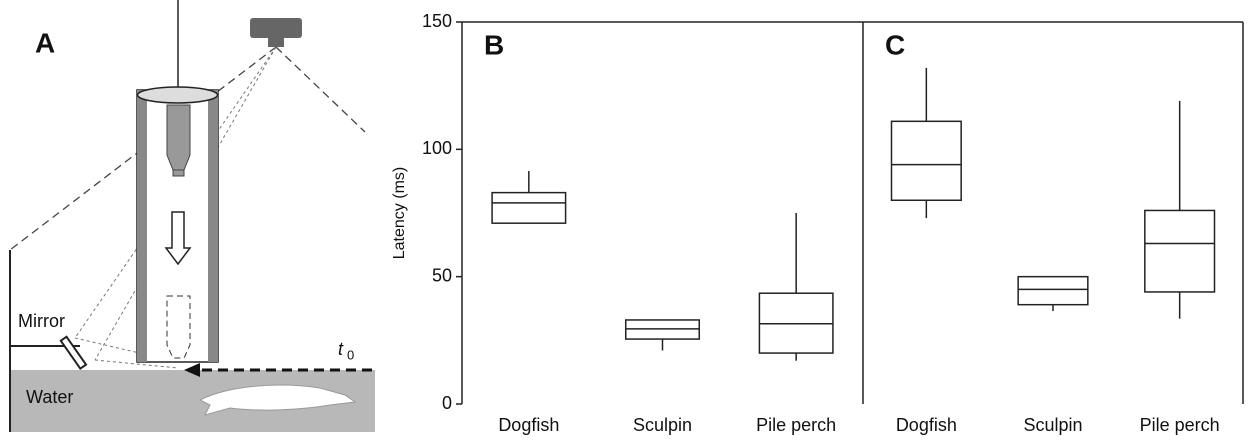 This screenshot has width=1255, height=442. What do you see at coordinates (277, 400) in the screenshot?
I see `shark` at bounding box center [277, 400].